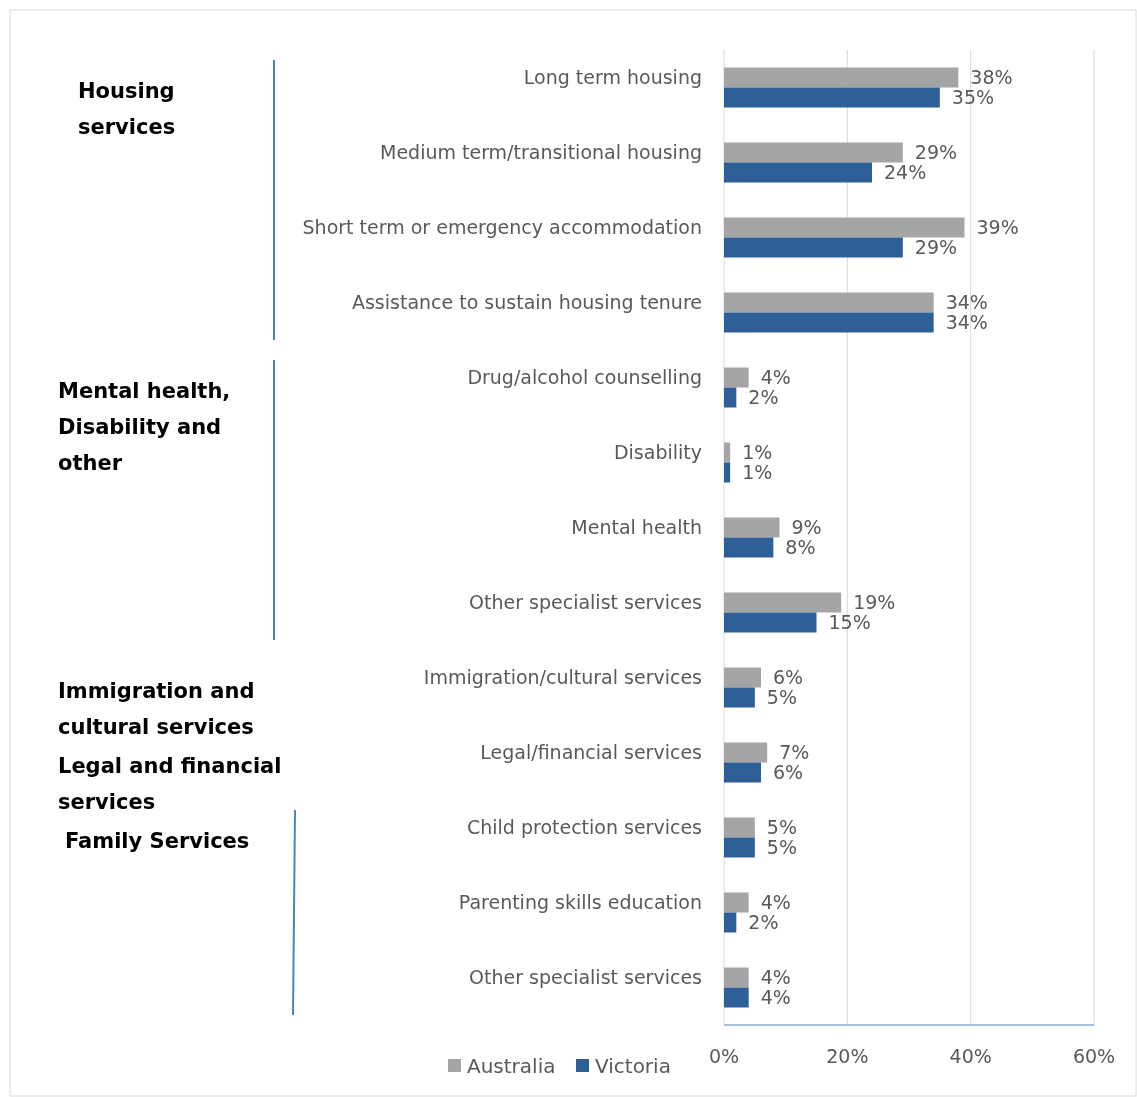  Describe the element at coordinates (1094, 1056) in the screenshot. I see `x-tick-label: 60%` at that location.